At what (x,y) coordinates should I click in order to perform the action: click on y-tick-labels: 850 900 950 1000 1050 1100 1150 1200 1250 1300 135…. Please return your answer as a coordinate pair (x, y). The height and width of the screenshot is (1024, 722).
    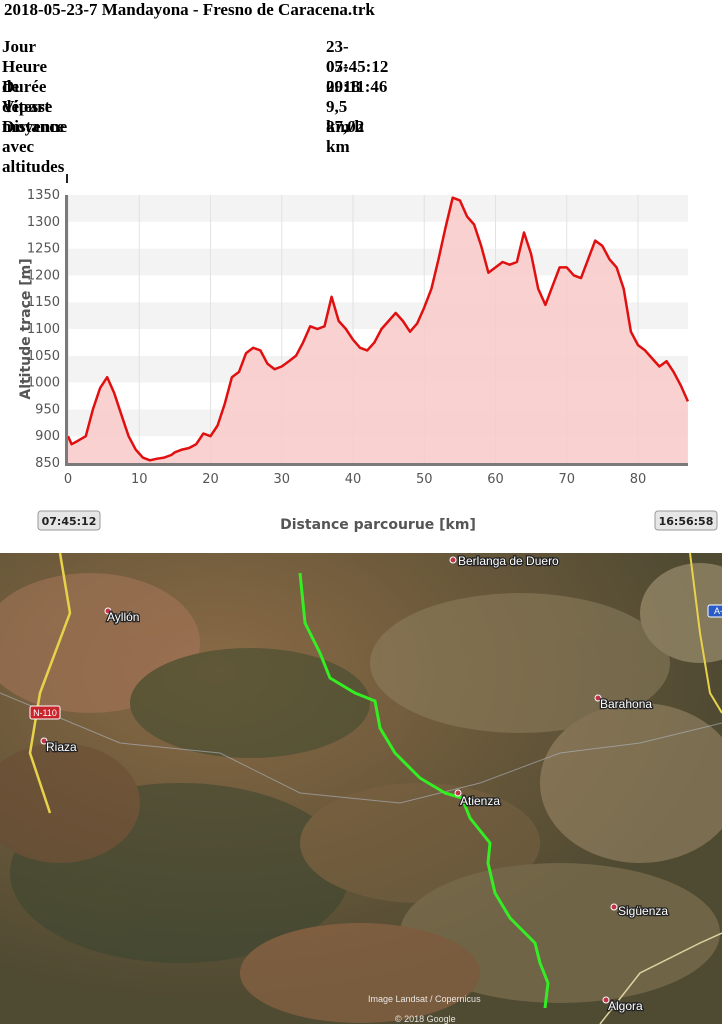
    Looking at the image, I should click on (43, 329).